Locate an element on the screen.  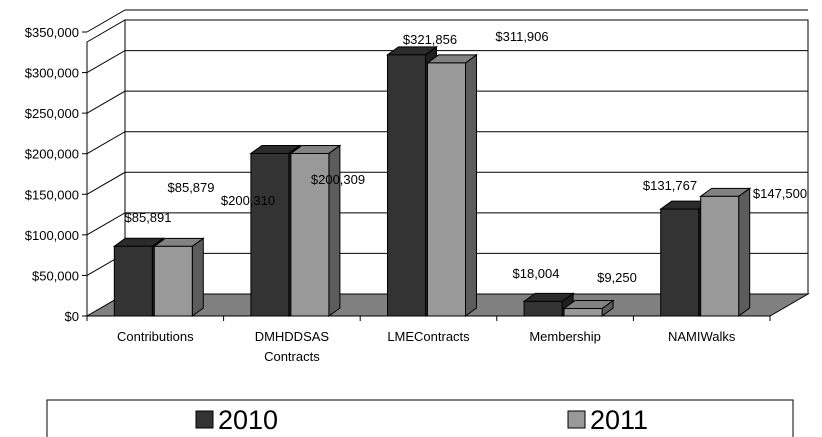
legend-label-2011: 2011 is located at coordinates (619, 420).